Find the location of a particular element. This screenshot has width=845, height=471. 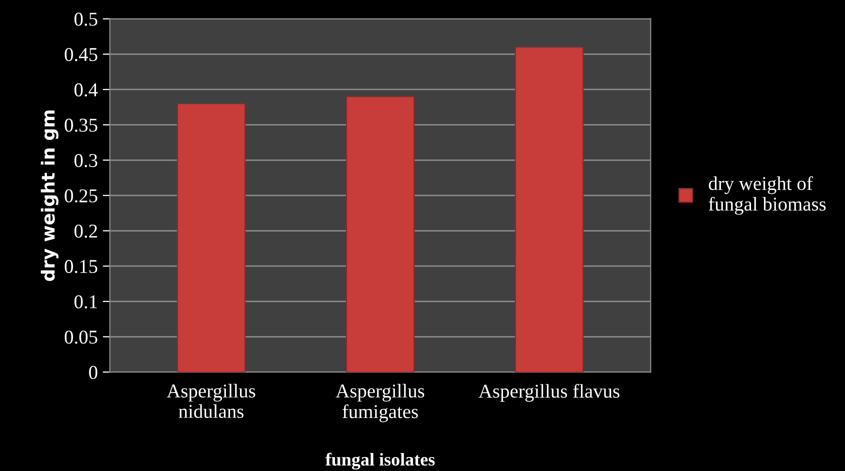

x-tick-label: Aspergillus fumigates is located at coordinates (380, 403).